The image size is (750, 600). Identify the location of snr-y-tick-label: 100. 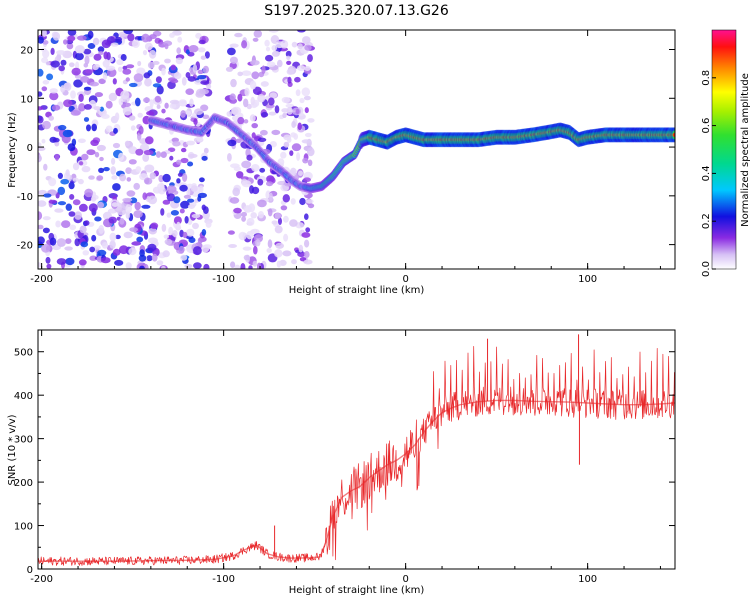
(23, 527).